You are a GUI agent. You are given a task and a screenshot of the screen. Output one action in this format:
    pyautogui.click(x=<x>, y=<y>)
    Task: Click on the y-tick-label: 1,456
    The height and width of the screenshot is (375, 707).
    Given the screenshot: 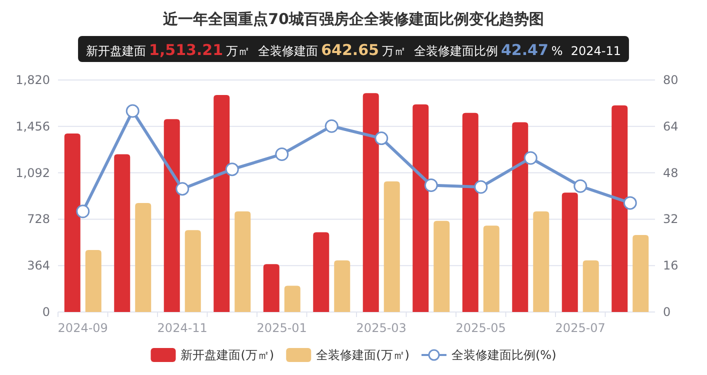 What is the action you would take?
    pyautogui.click(x=33, y=126)
    